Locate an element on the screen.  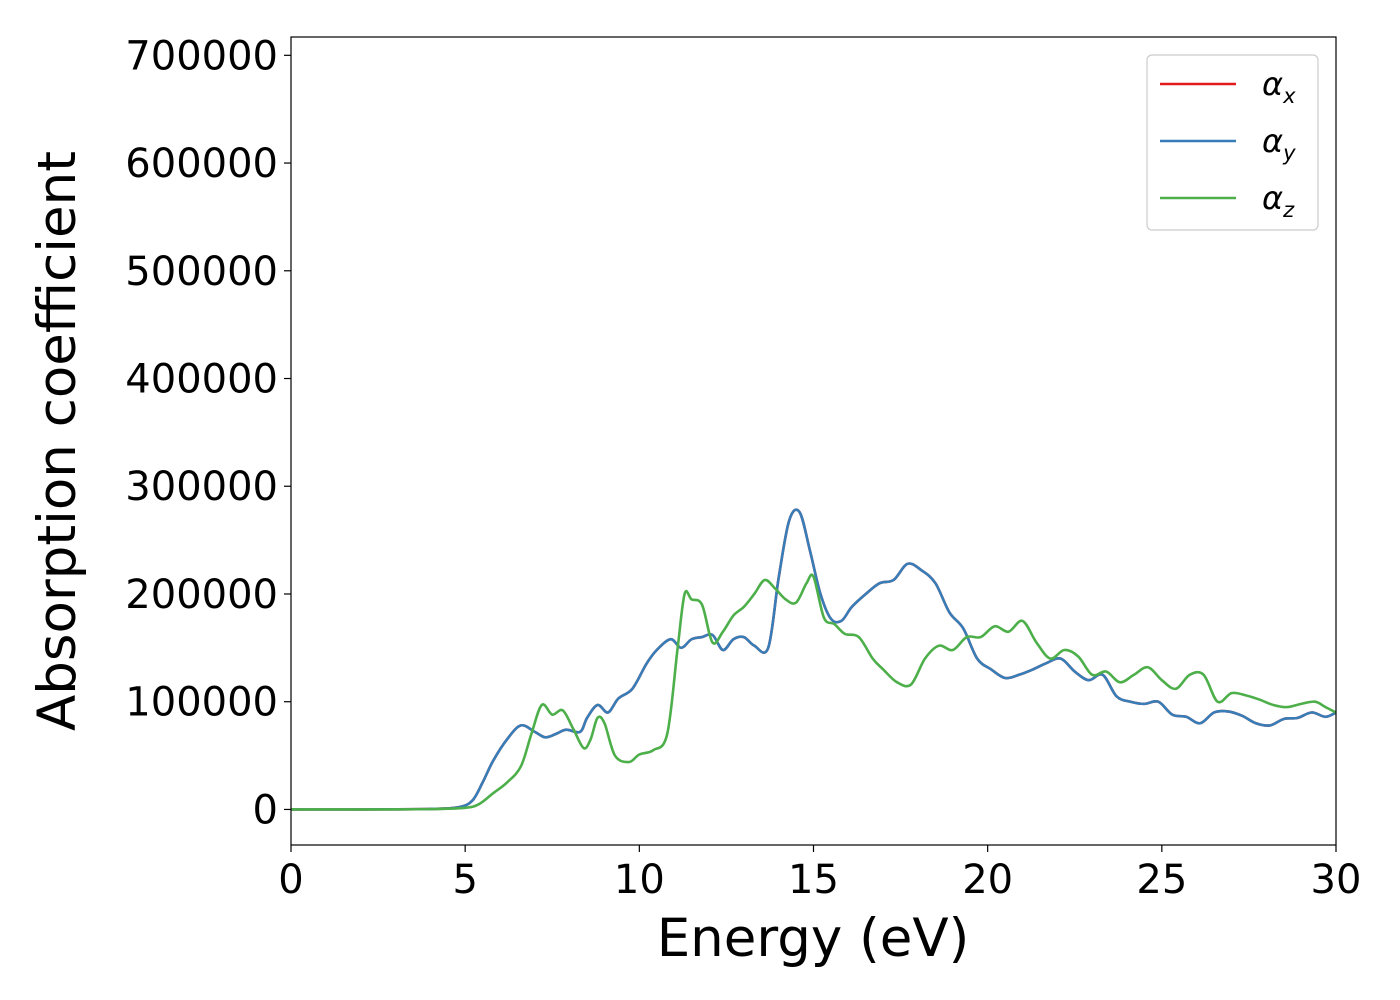
legend-subscript: x is located at coordinates (1289, 96).